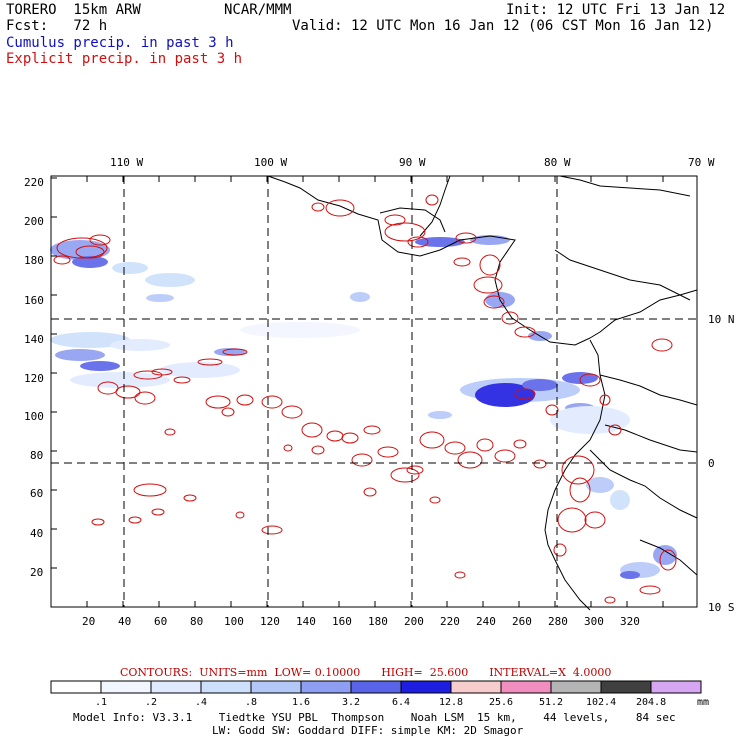  I want to click on x-tick-220: 220, so click(450, 621).